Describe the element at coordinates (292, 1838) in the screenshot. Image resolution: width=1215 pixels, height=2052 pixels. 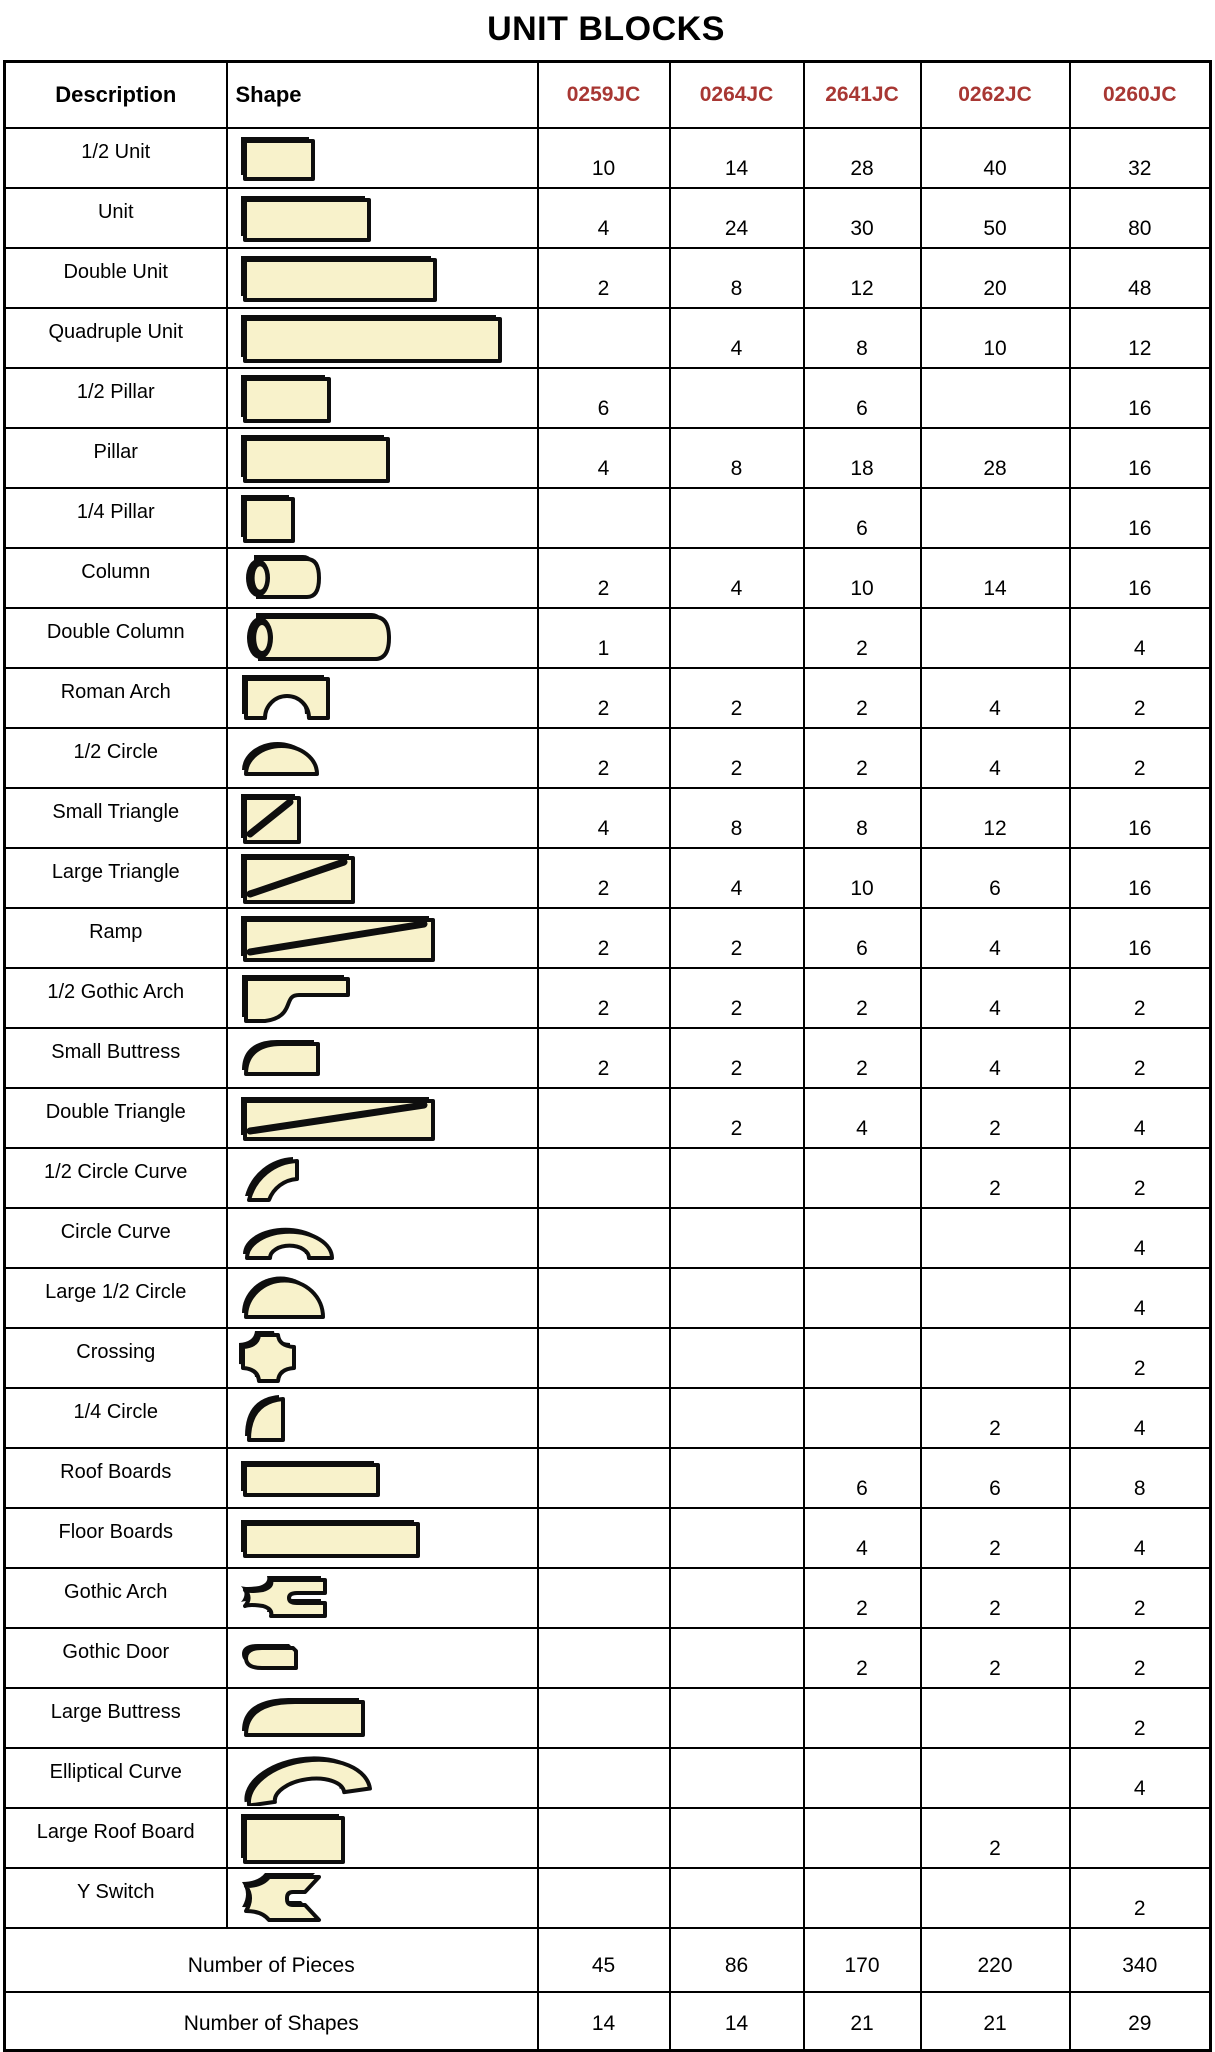
I see `large-roof-board-icon` at that location.